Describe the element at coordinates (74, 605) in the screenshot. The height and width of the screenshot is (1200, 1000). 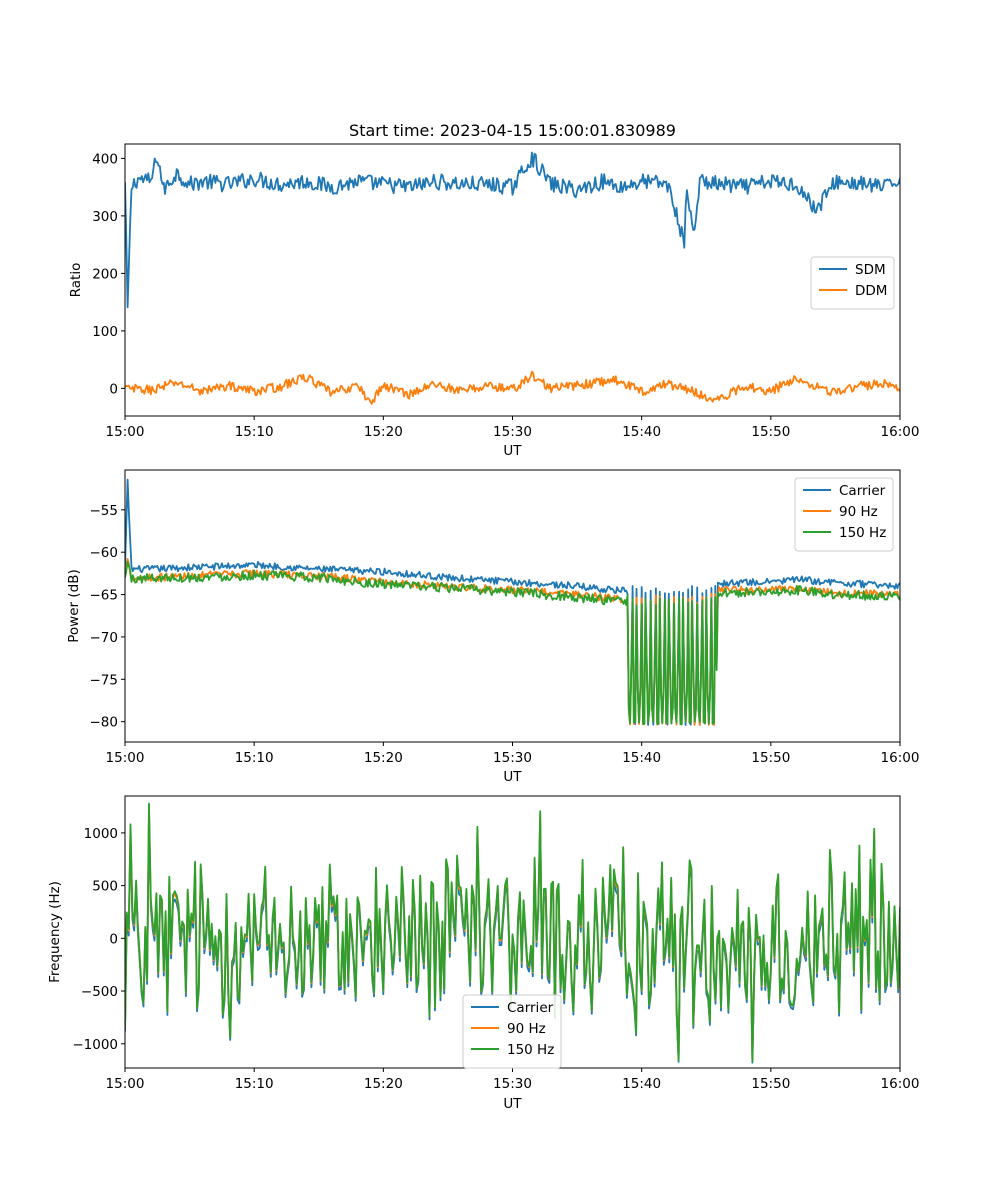
I see `power-y-axis-label: Power (dB)` at that location.